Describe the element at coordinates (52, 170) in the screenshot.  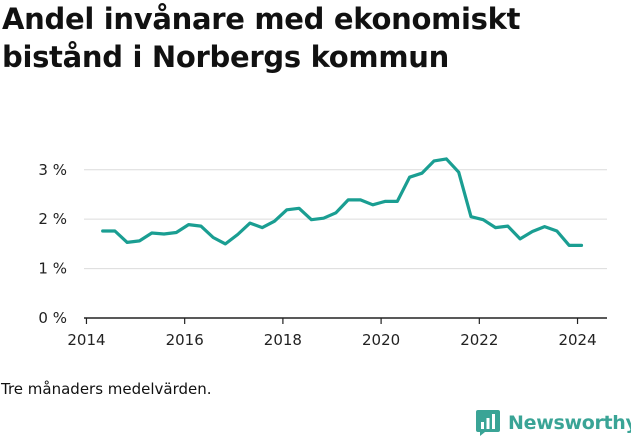
I see `y-tick-label: 3 %` at that location.